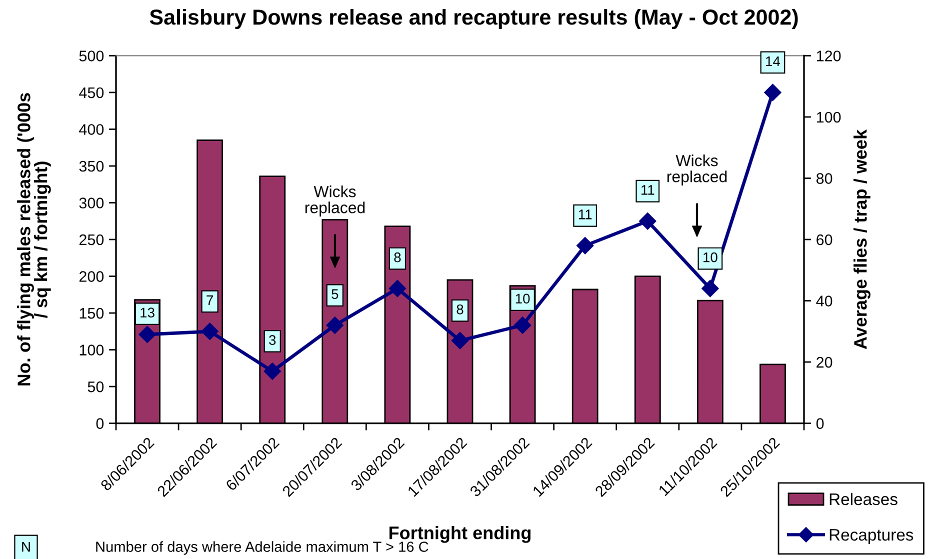 This screenshot has height=559, width=928. Describe the element at coordinates (824, 301) in the screenshot. I see `y2-tick-label: 40` at that location.